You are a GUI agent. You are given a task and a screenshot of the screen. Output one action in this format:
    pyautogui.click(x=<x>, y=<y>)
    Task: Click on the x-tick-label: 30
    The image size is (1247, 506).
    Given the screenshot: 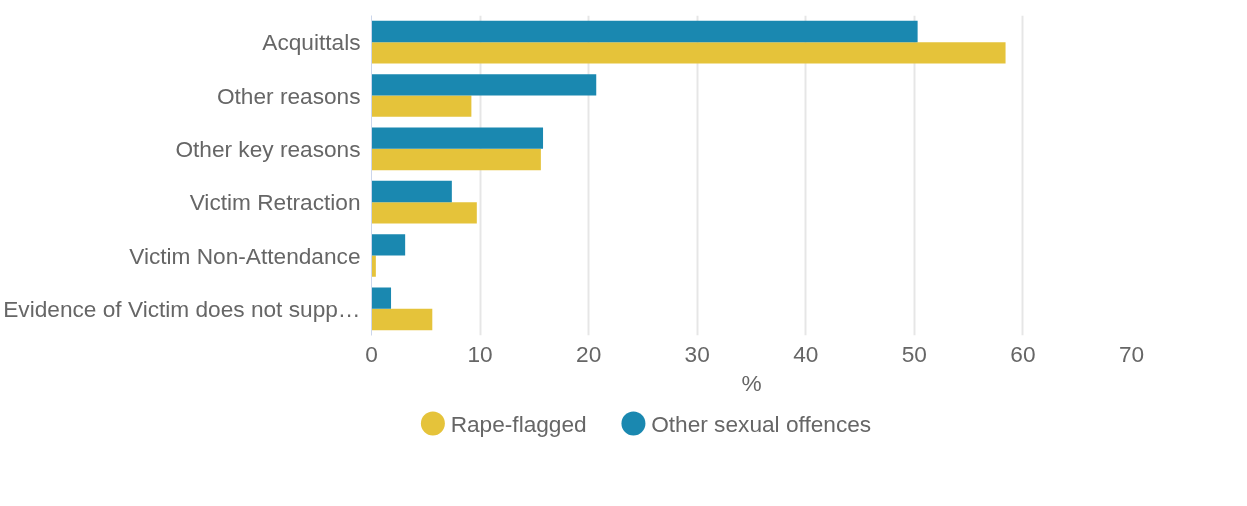 What is the action you would take?
    pyautogui.click(x=697, y=353)
    